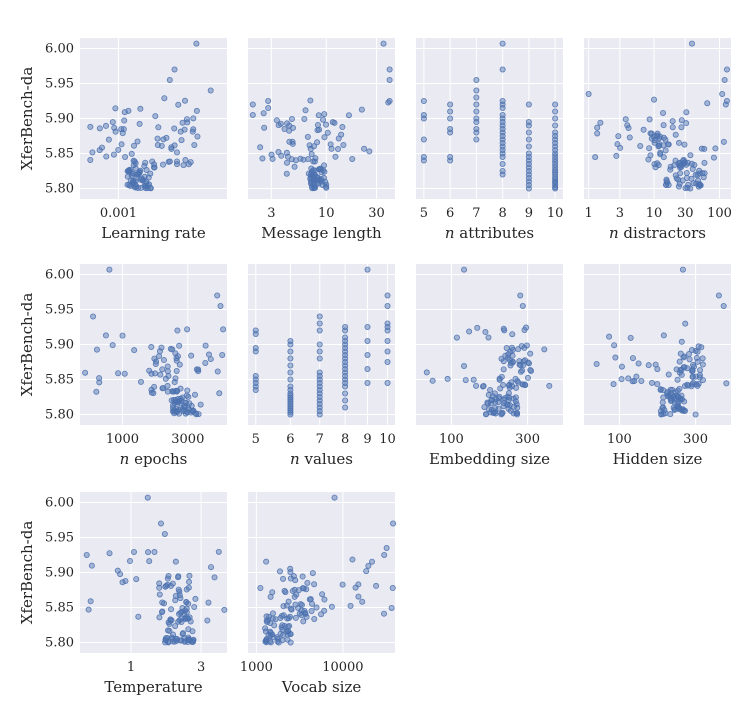  I want to click on x-tick-label: 7, so click(476, 213).